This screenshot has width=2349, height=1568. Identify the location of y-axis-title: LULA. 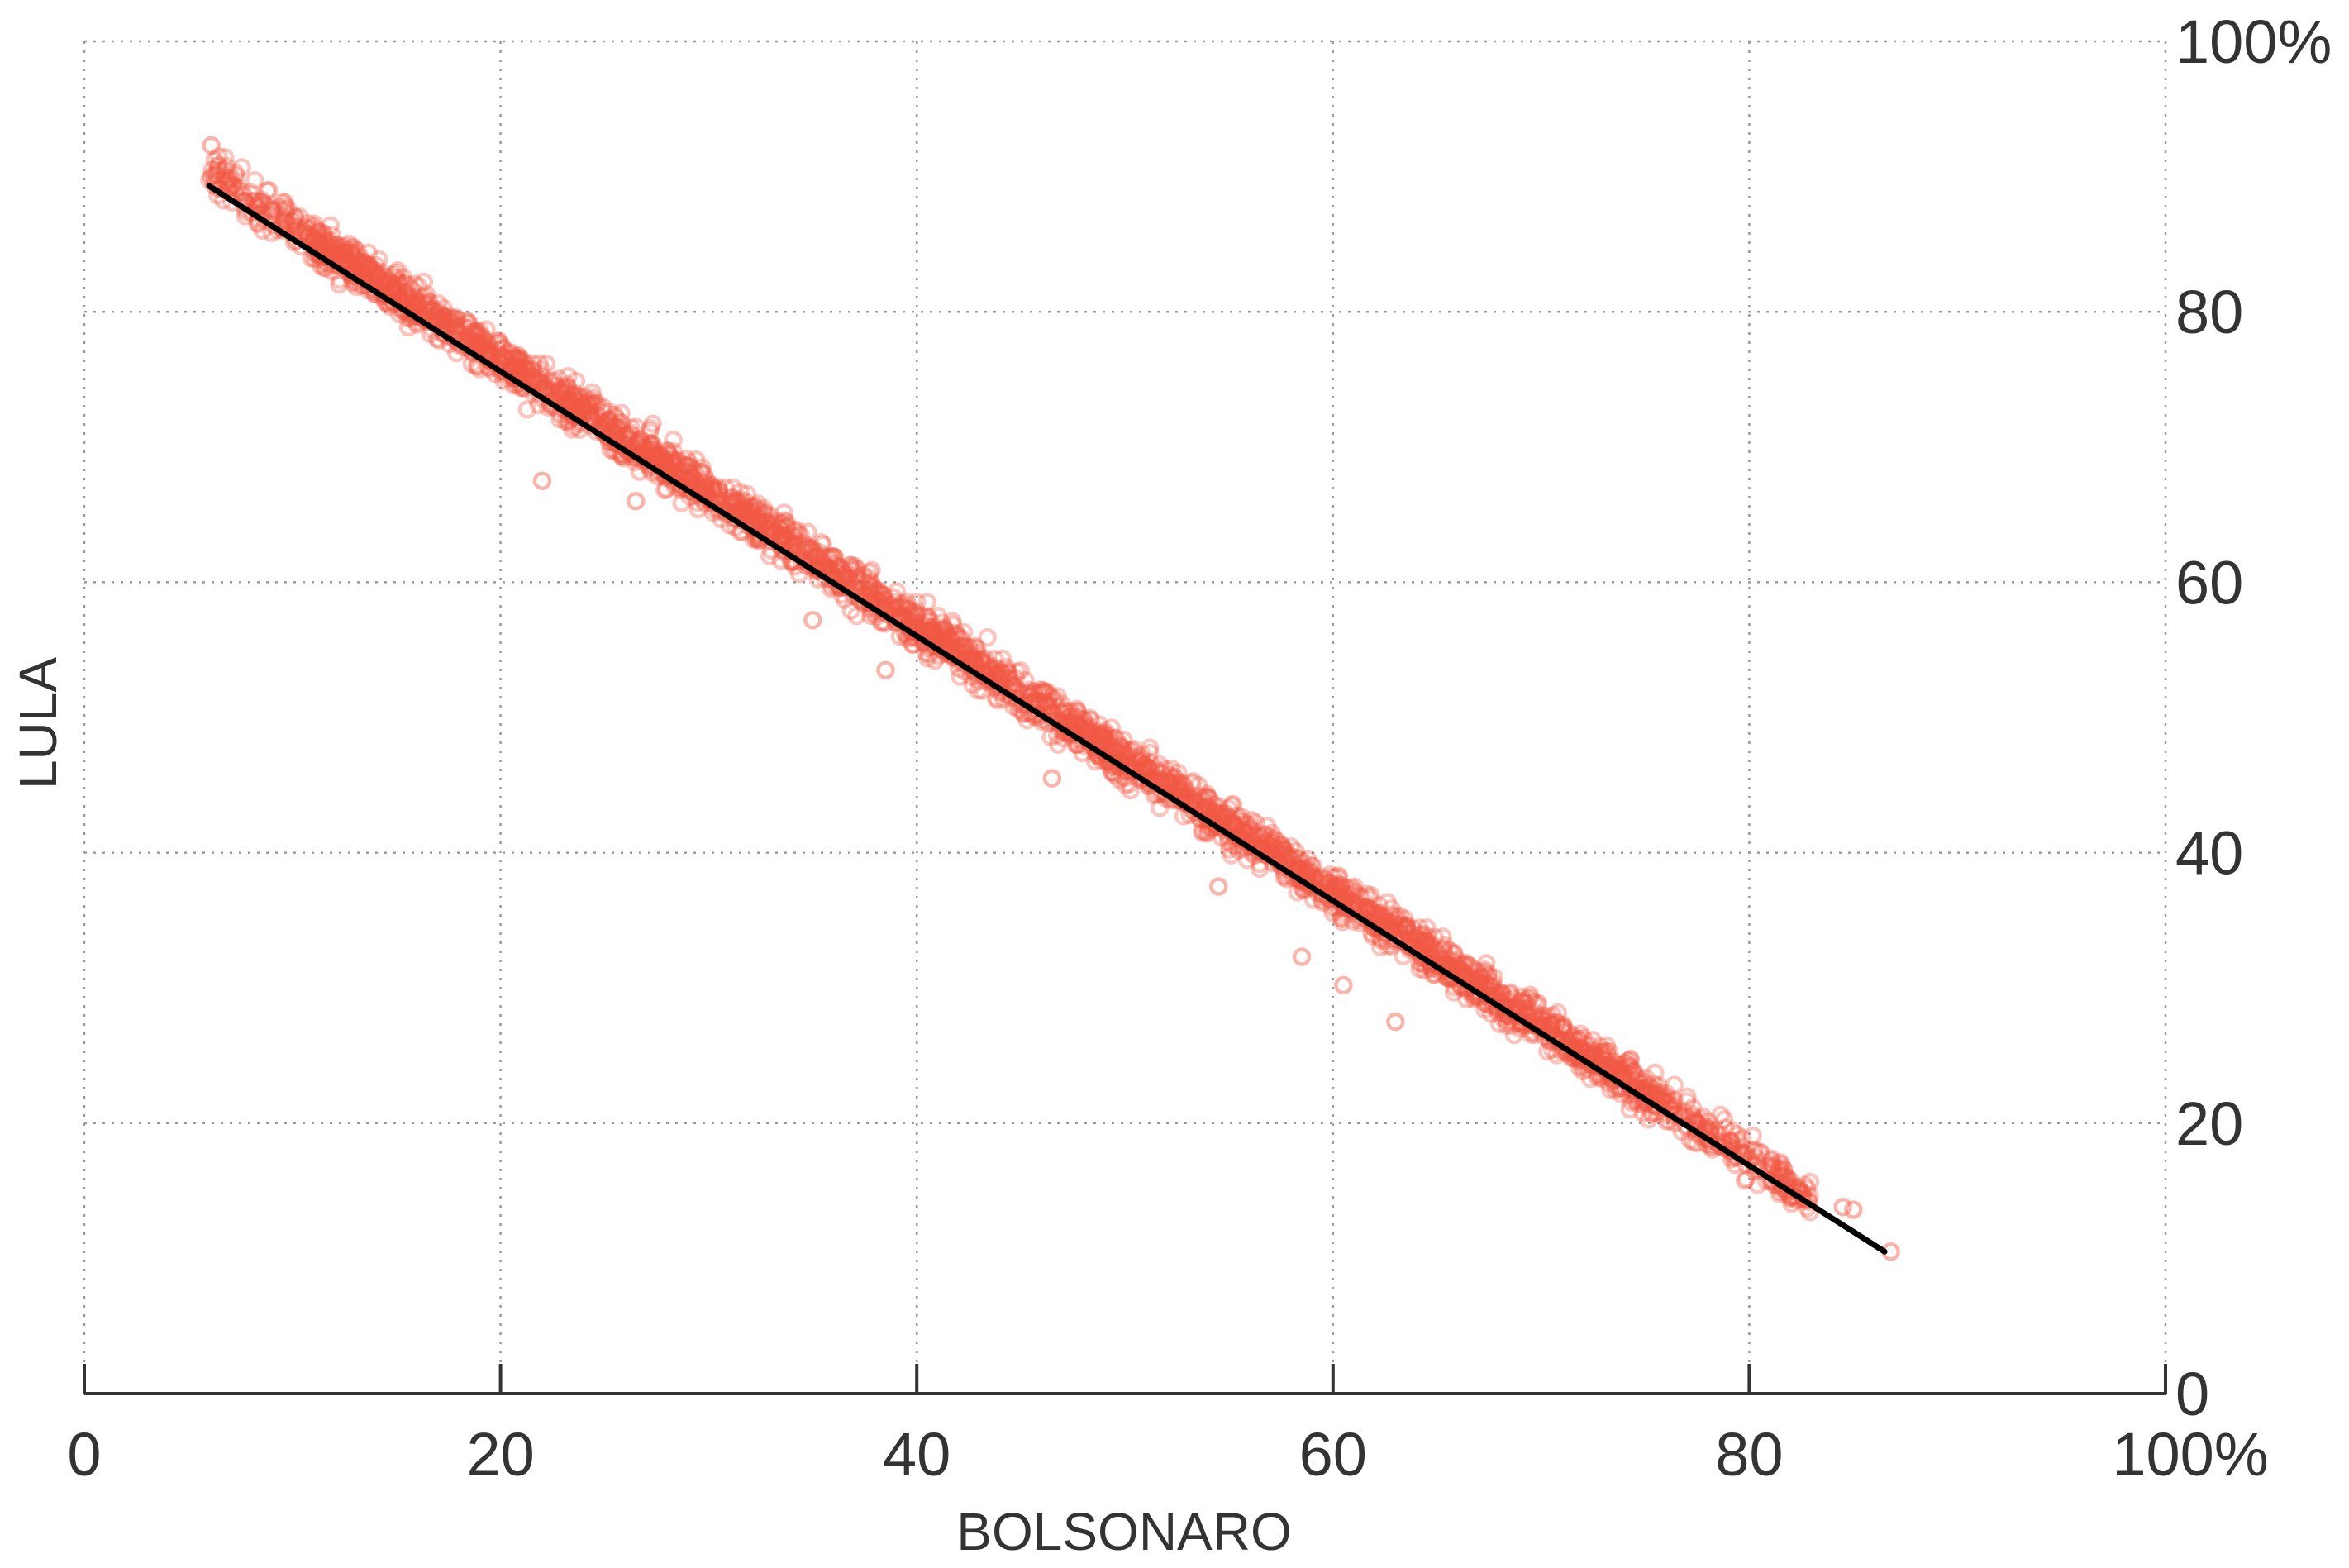
(38, 723).